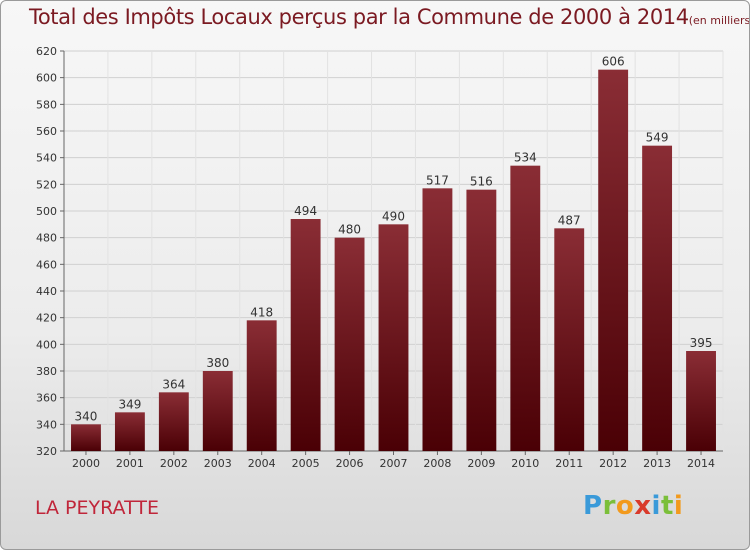  Describe the element at coordinates (97, 508) in the screenshot. I see `commune-name: LA PEYRATTE` at that location.